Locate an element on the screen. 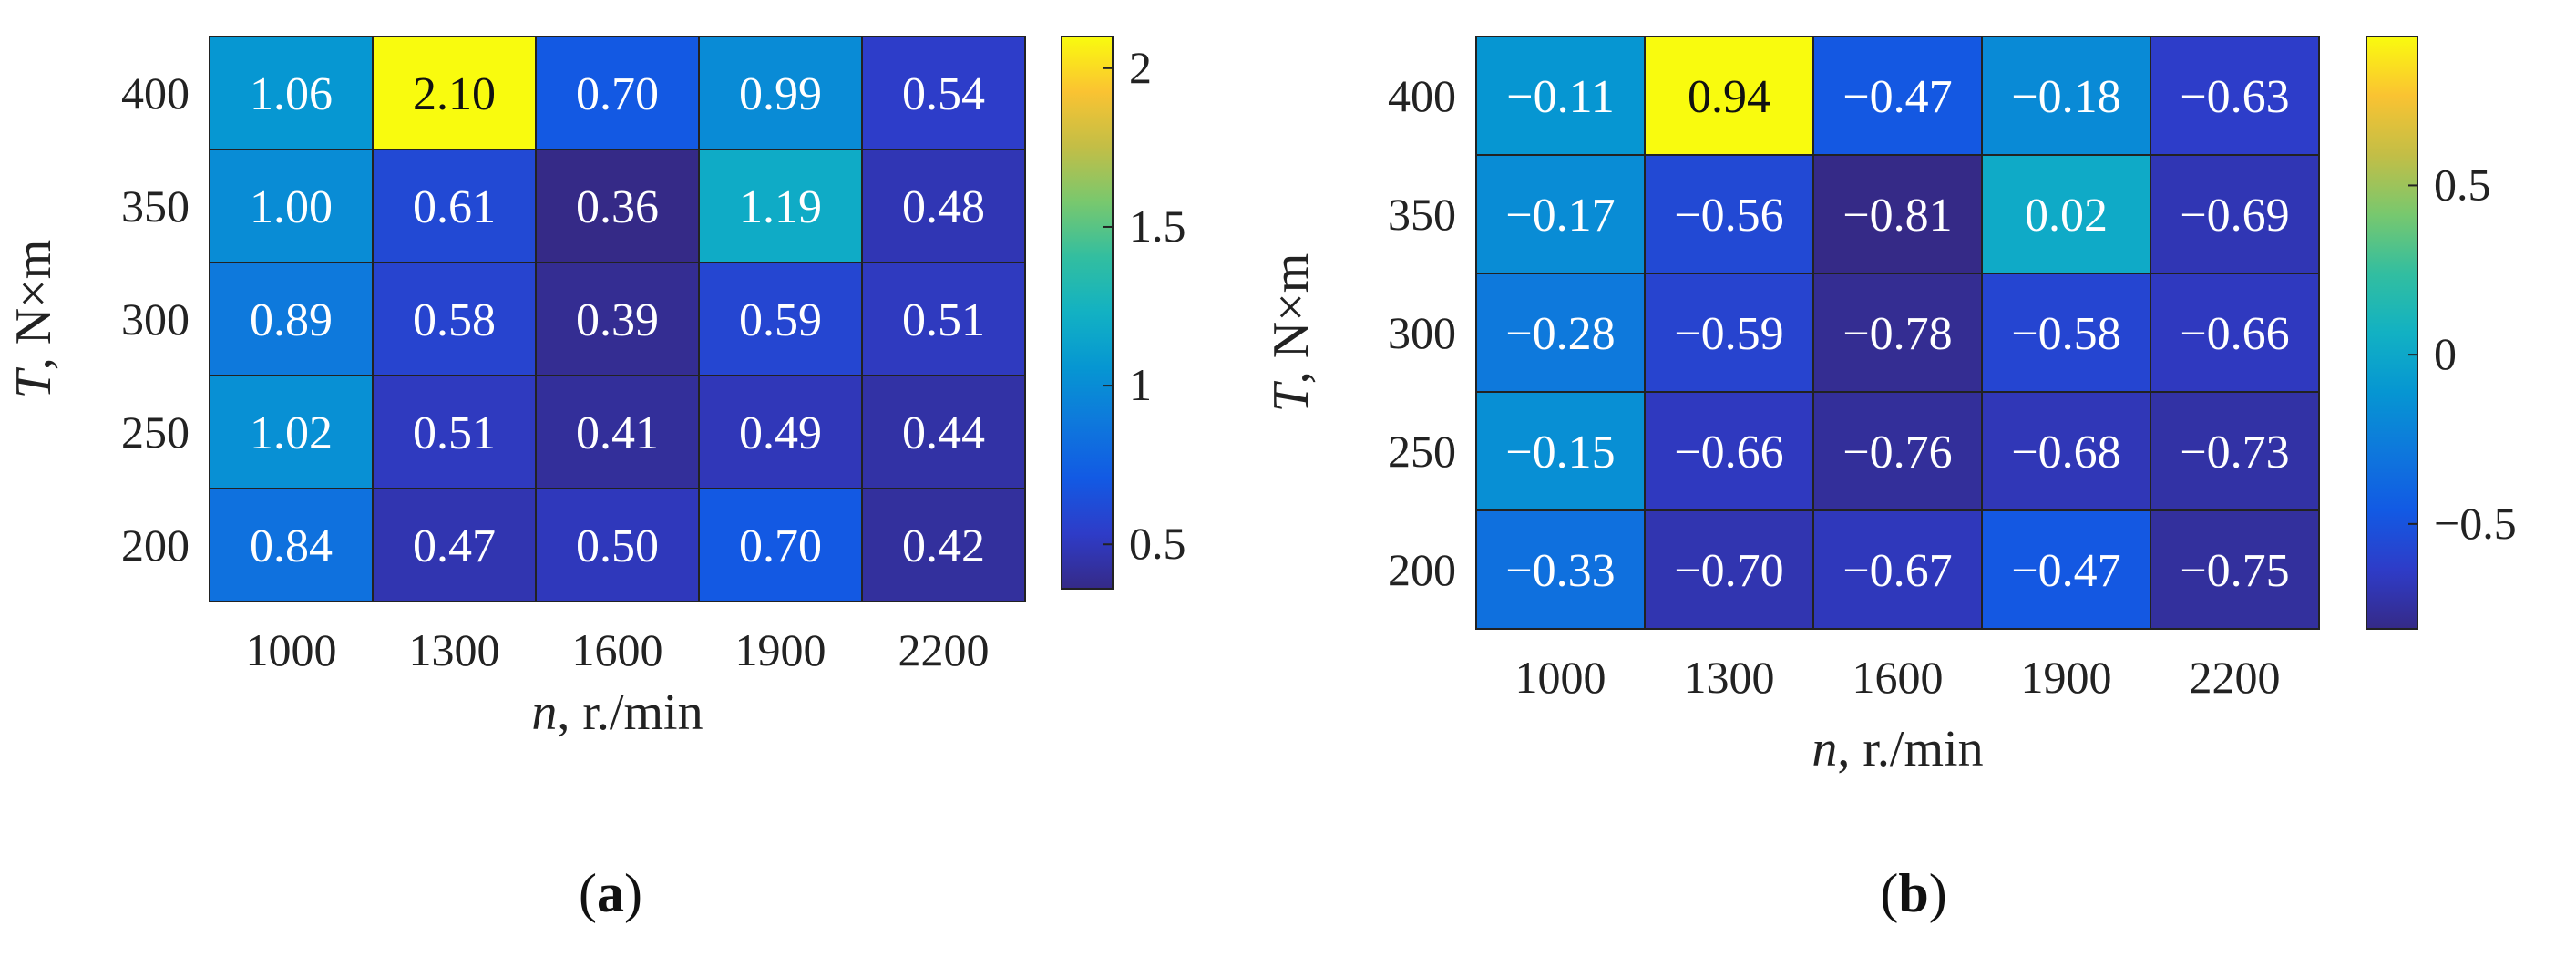 This screenshot has height=957, width=2576. y-axis-title: T, N×m is located at coordinates (1291, 333).